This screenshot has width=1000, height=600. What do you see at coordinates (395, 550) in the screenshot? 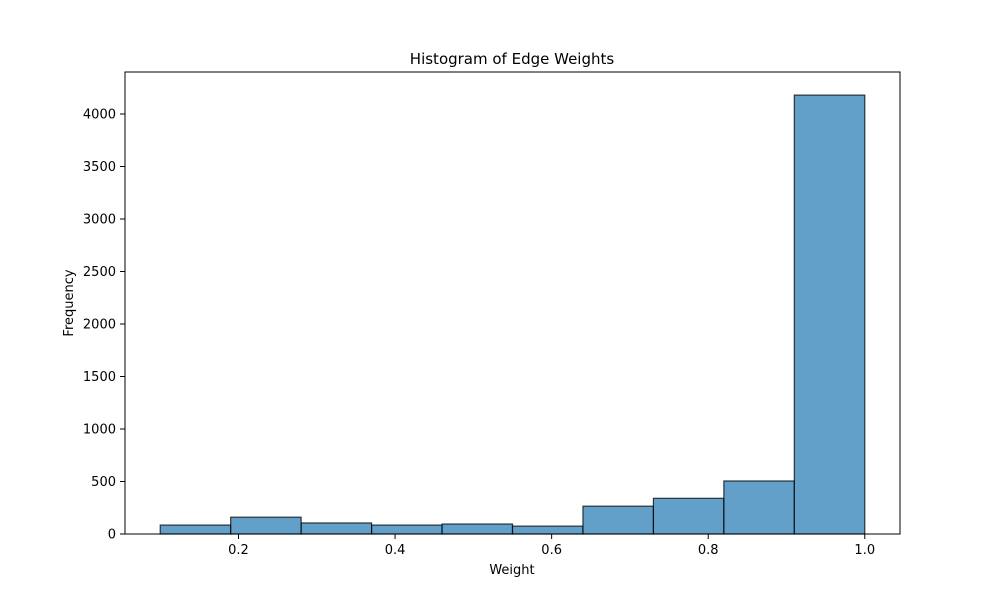
I see `x-tick-label-2: 0.4` at bounding box center [395, 550].